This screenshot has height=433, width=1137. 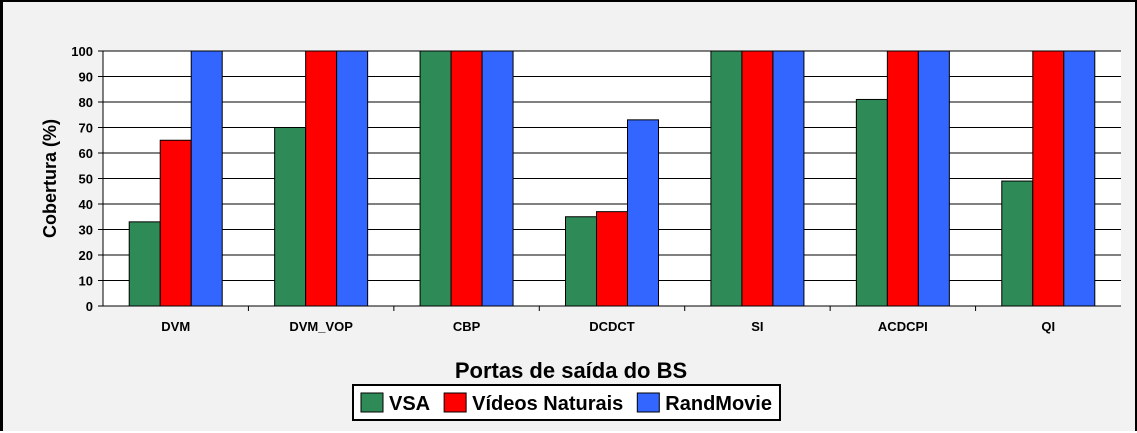 I want to click on y-tick-label: 60, so click(x=86, y=153).